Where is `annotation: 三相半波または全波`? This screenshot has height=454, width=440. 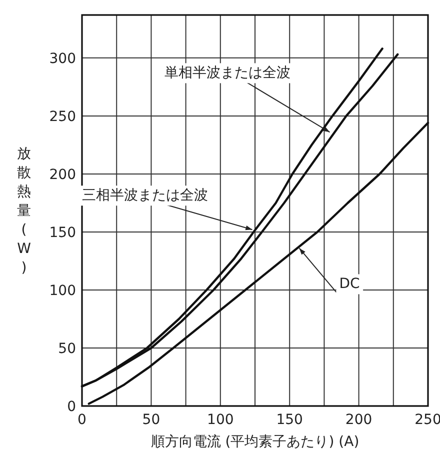 annotation: 三相半波または全波 is located at coordinates (145, 196).